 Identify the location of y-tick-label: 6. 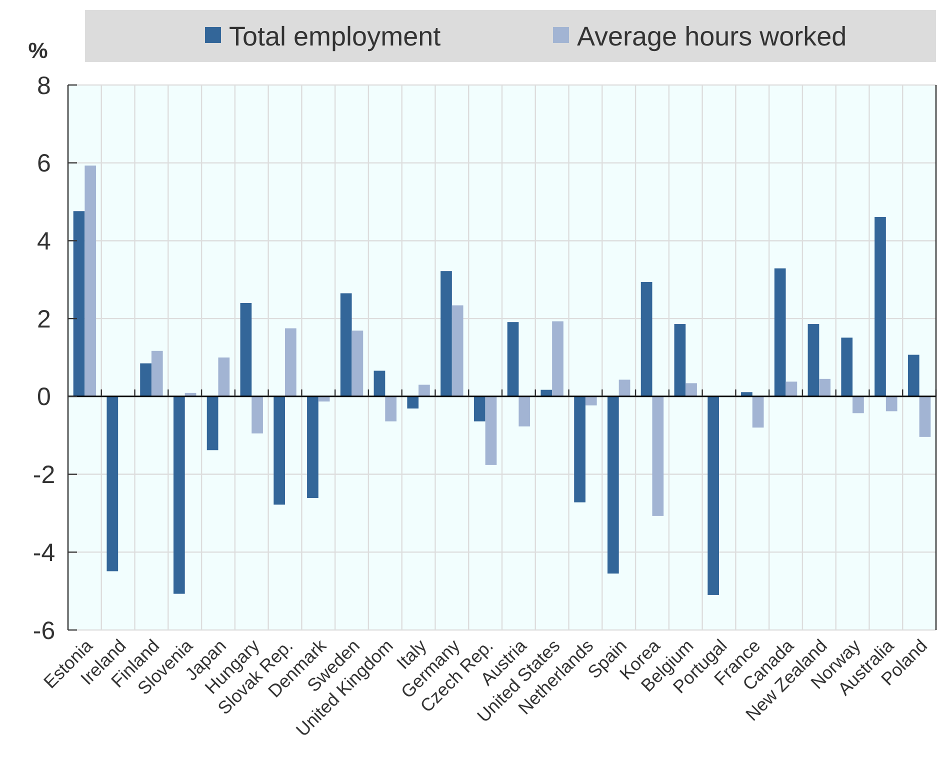
(44, 164).